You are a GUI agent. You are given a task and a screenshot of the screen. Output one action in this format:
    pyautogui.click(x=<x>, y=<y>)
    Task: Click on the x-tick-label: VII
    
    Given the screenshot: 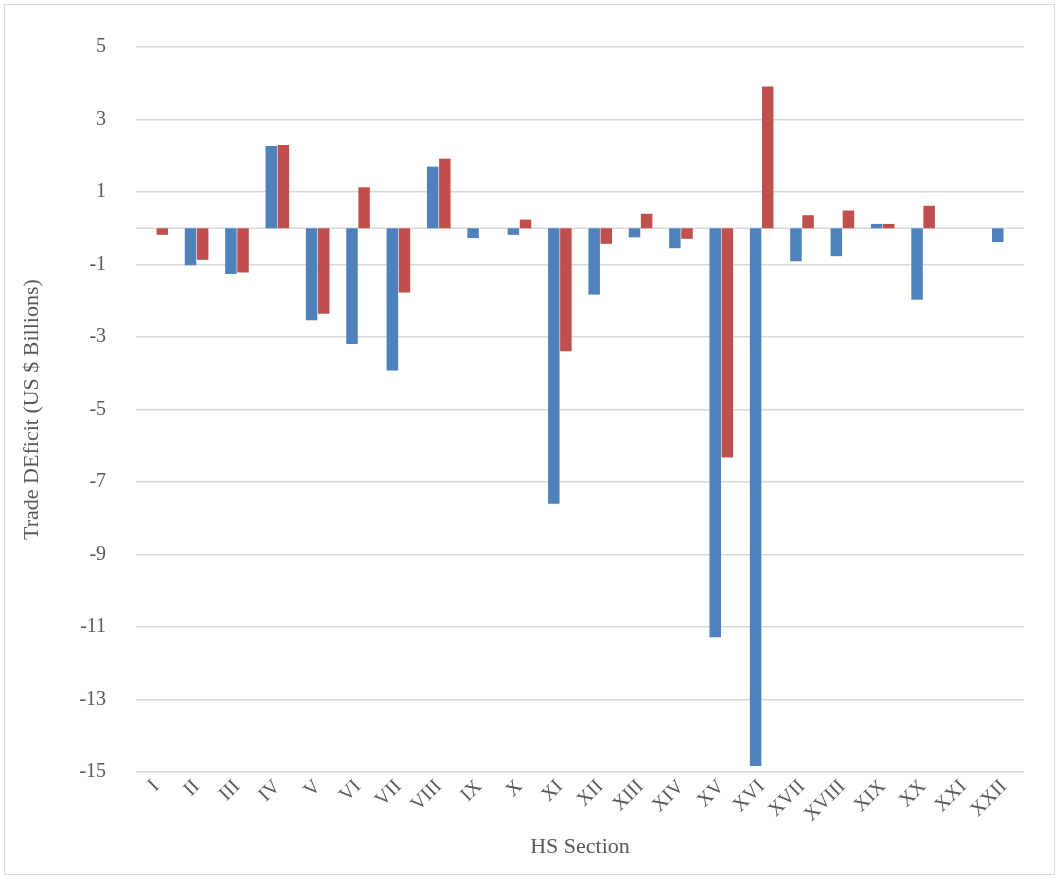 What is the action you would take?
    pyautogui.click(x=387, y=792)
    